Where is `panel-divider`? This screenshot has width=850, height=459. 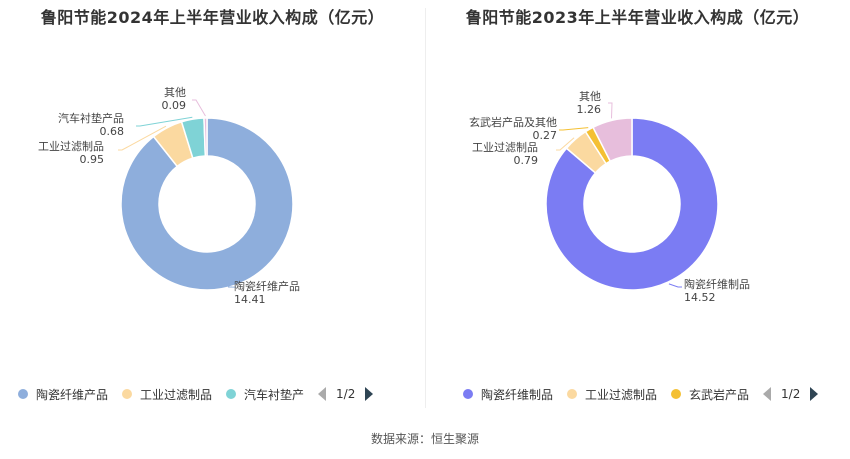
panel-divider is located at coordinates (425, 208).